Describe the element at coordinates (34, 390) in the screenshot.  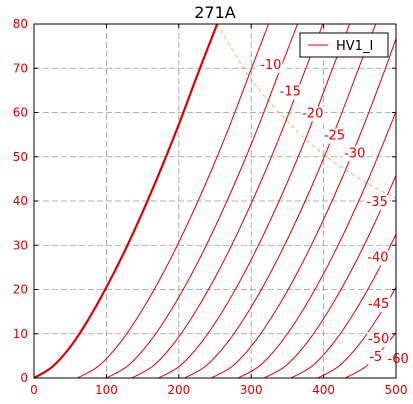
I see `x-tick-label: 0` at that location.